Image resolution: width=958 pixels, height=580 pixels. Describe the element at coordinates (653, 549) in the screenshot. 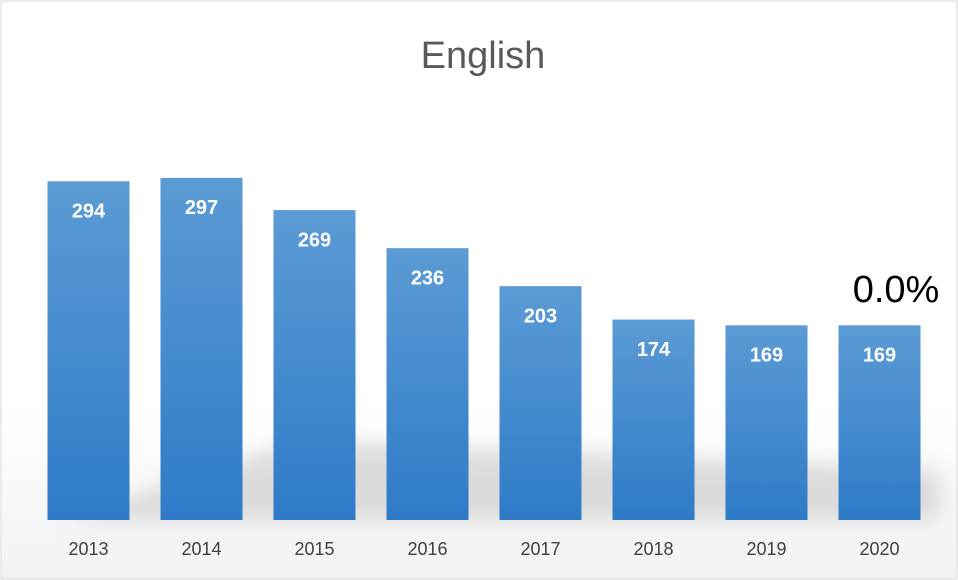

I see `x-tick-label: 2018` at that location.